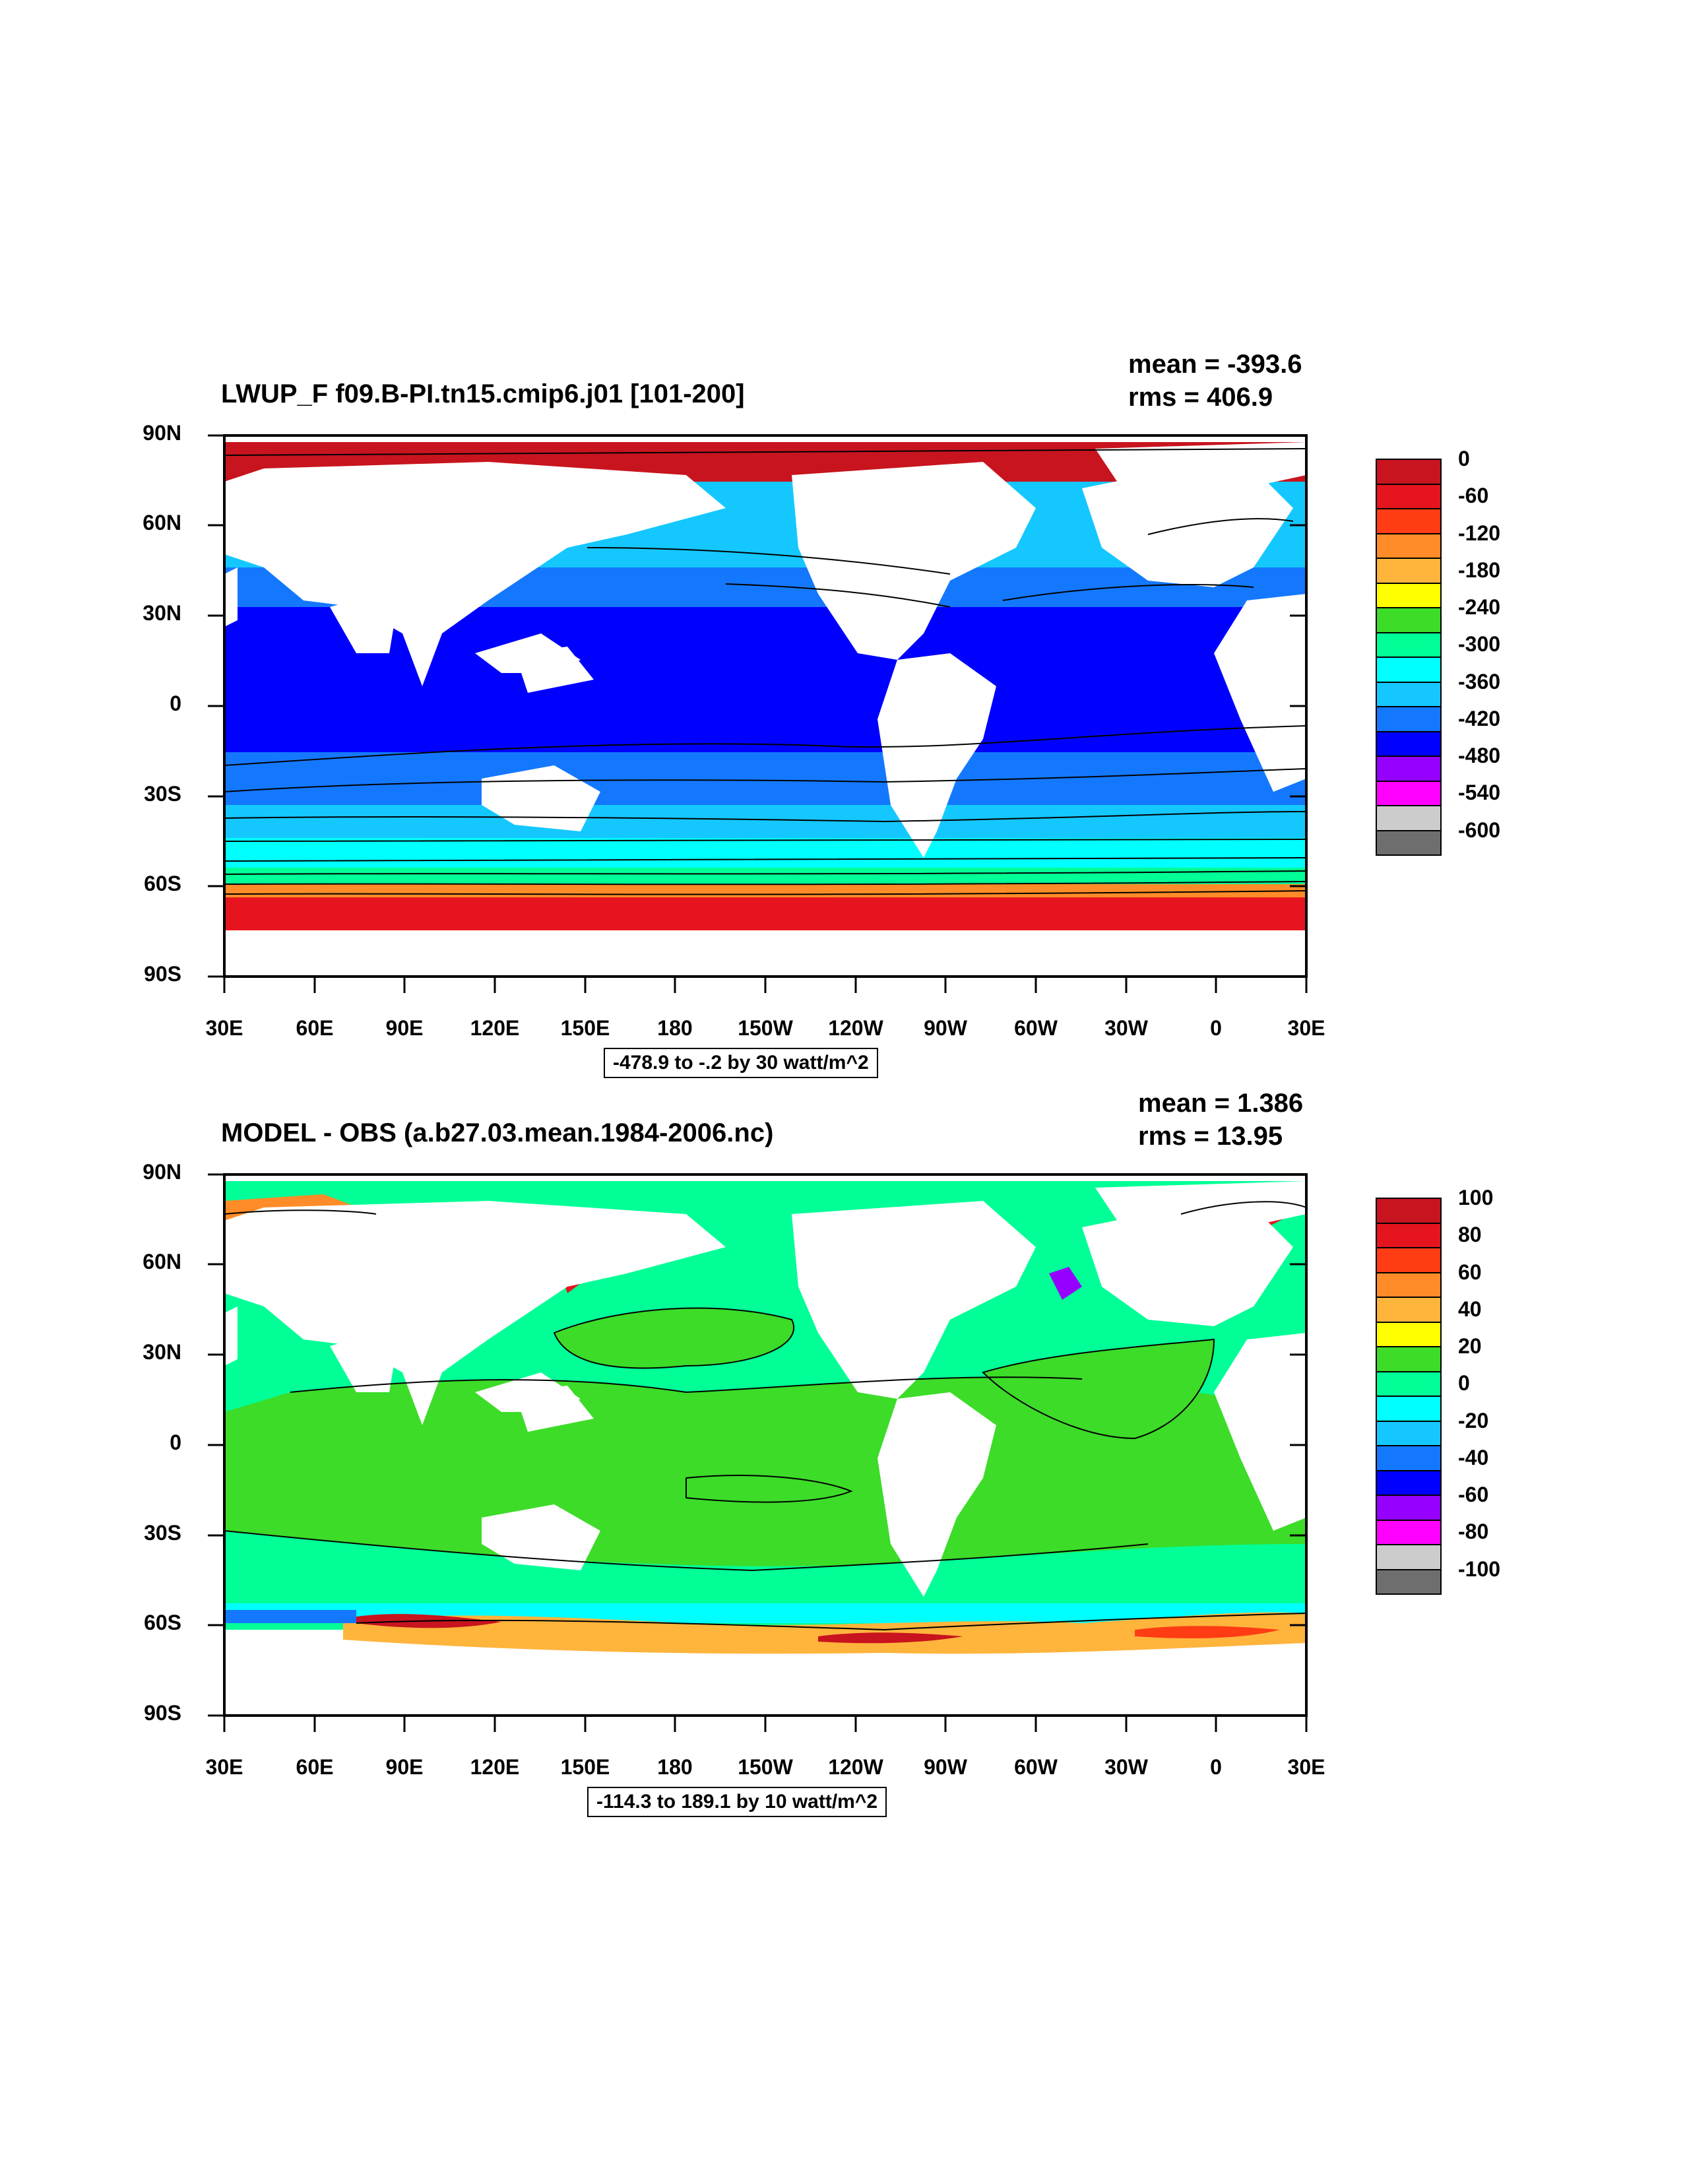 The image size is (1689, 2184). Describe the element at coordinates (1479, 830) in the screenshot. I see `colorbar-label: -600` at that location.